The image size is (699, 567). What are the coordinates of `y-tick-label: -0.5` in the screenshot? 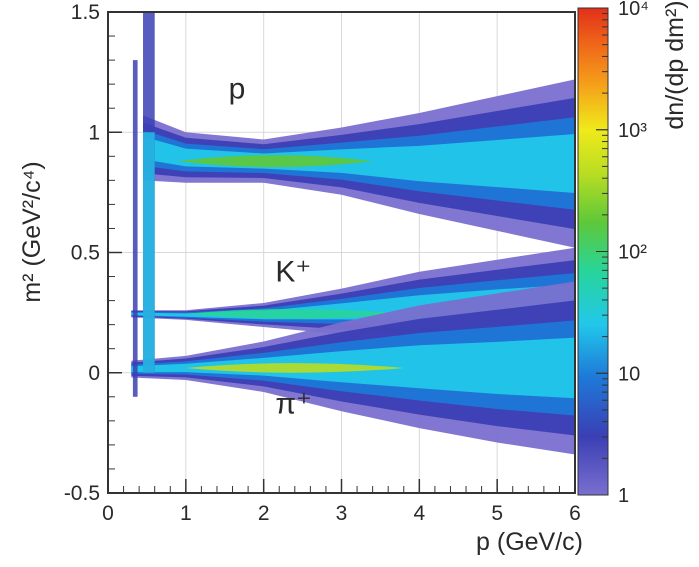 It's located at (82, 493).